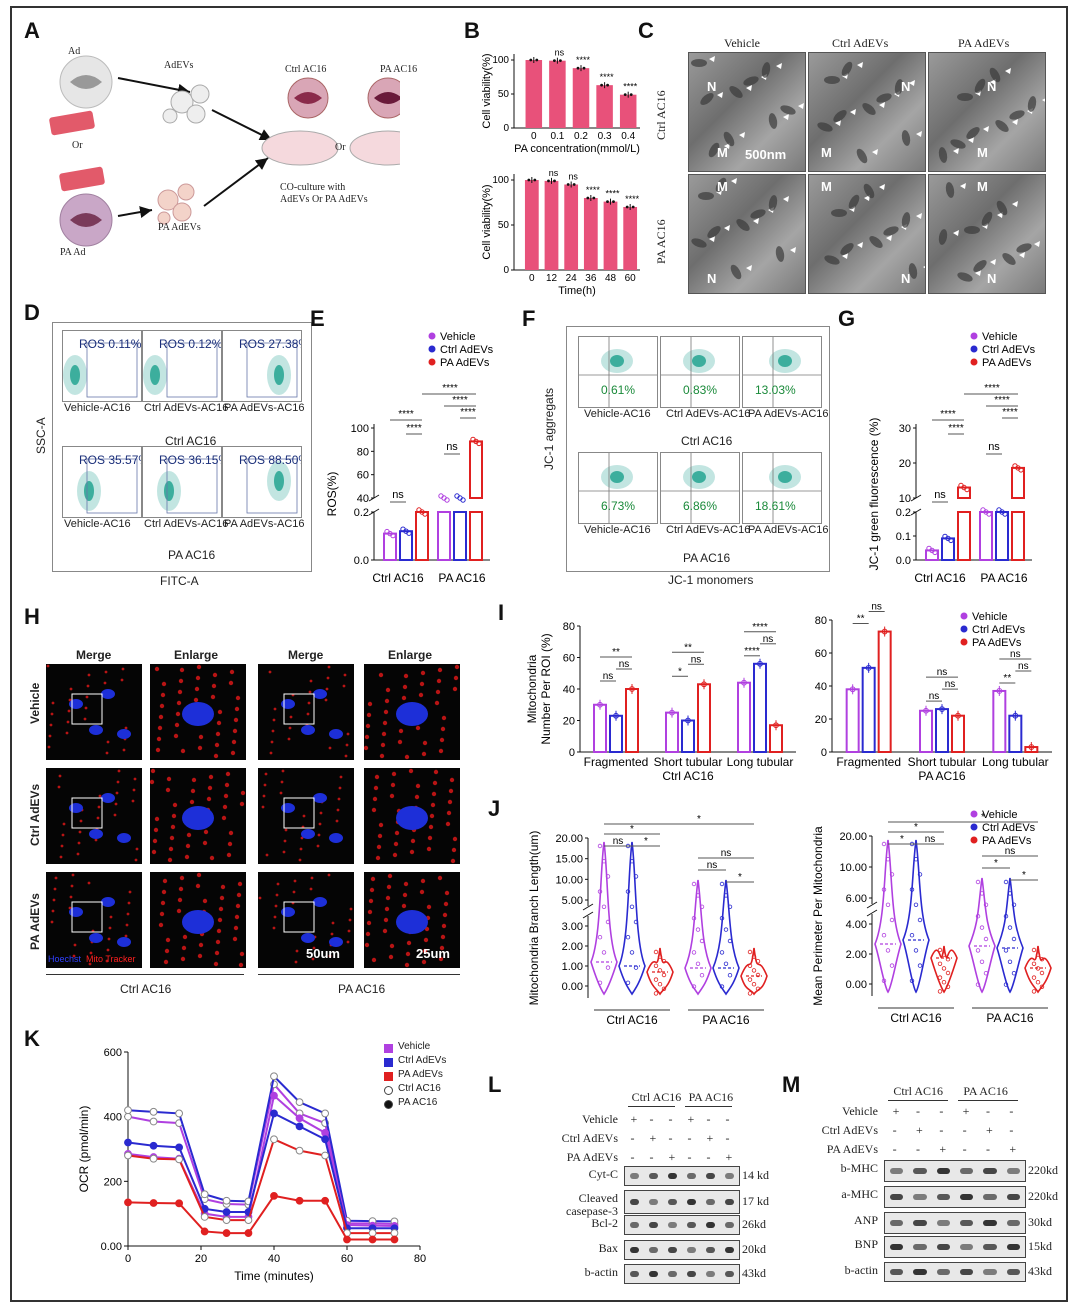 The height and width of the screenshot is (1311, 1080). I want to click on panel-label-l: L, so click(495, 1084).